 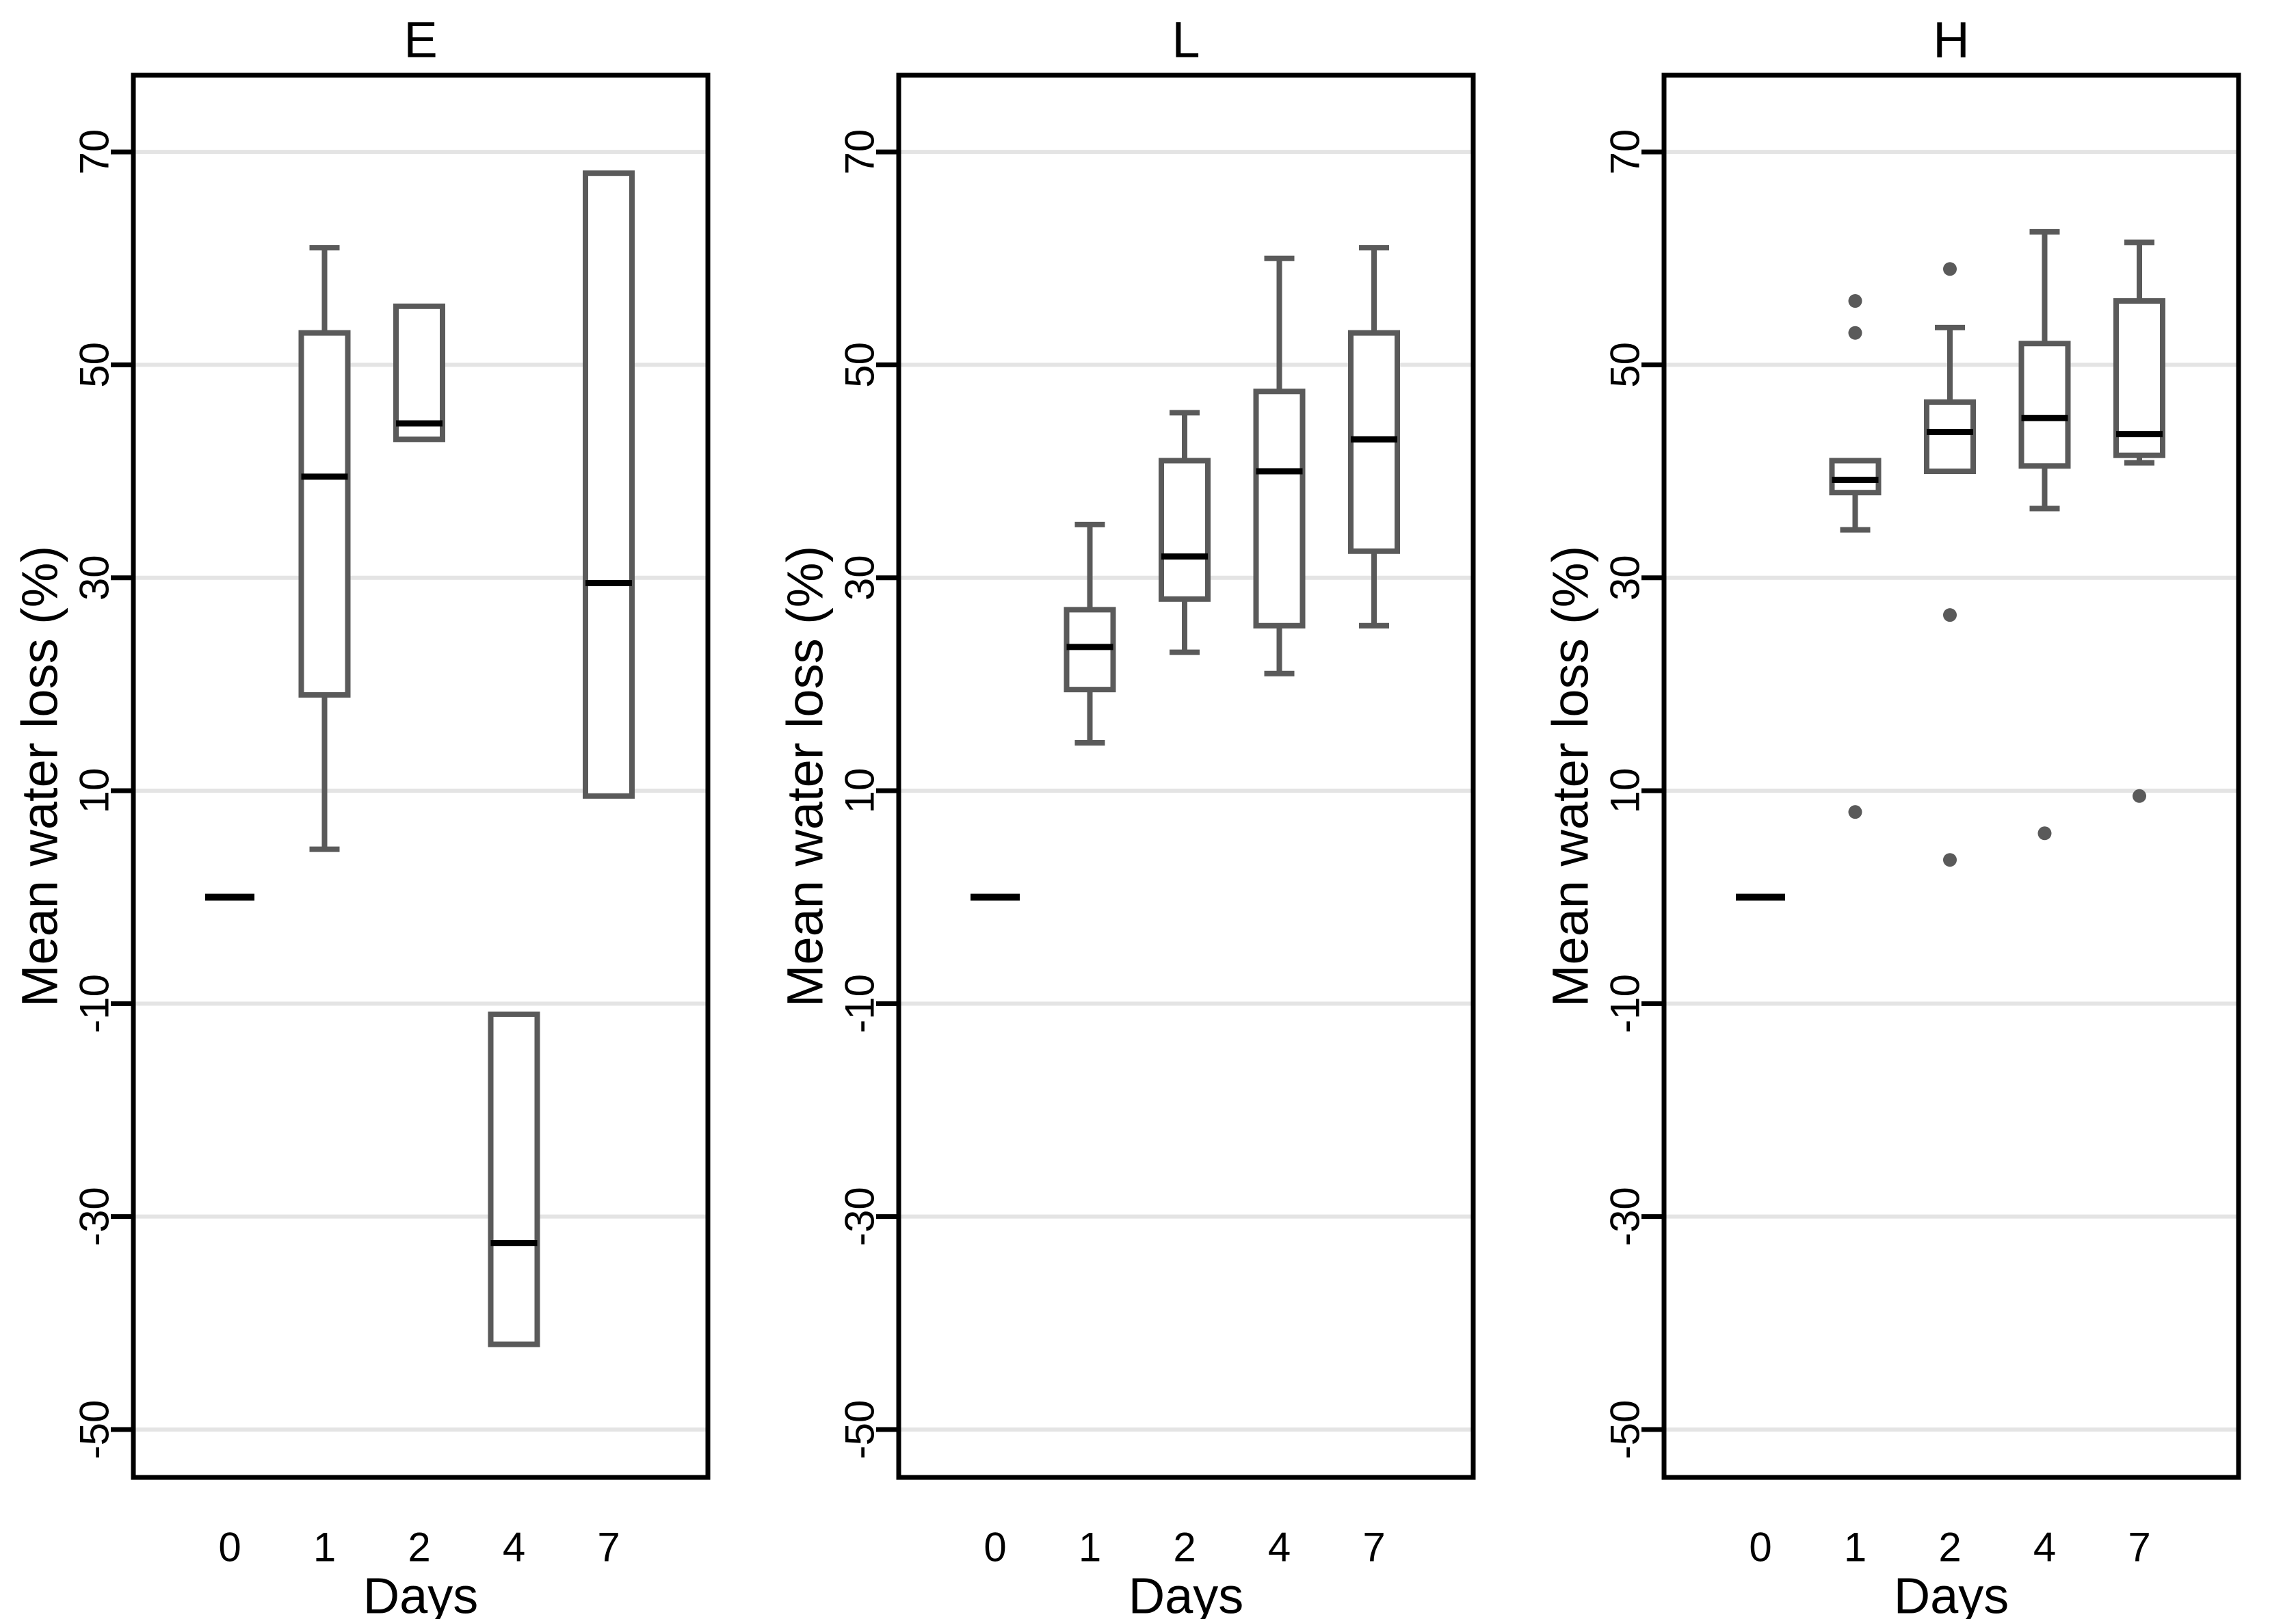 I want to click on panel-title-L: L, so click(x=1186, y=40).